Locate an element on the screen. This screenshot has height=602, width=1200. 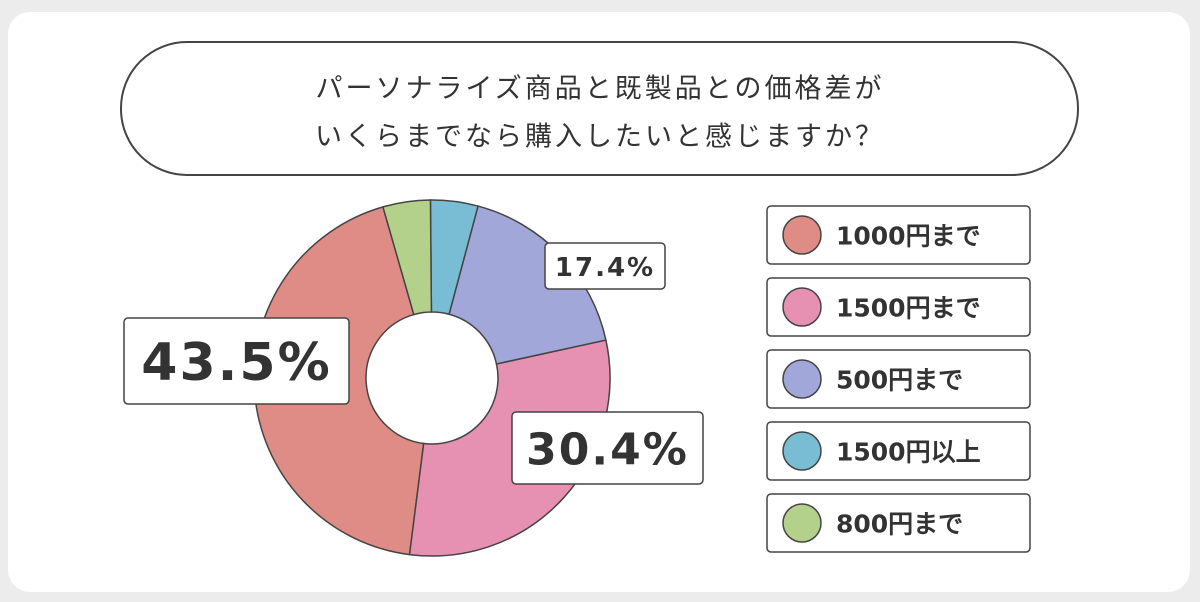
data-label: 17.4% is located at coordinates (605, 268).